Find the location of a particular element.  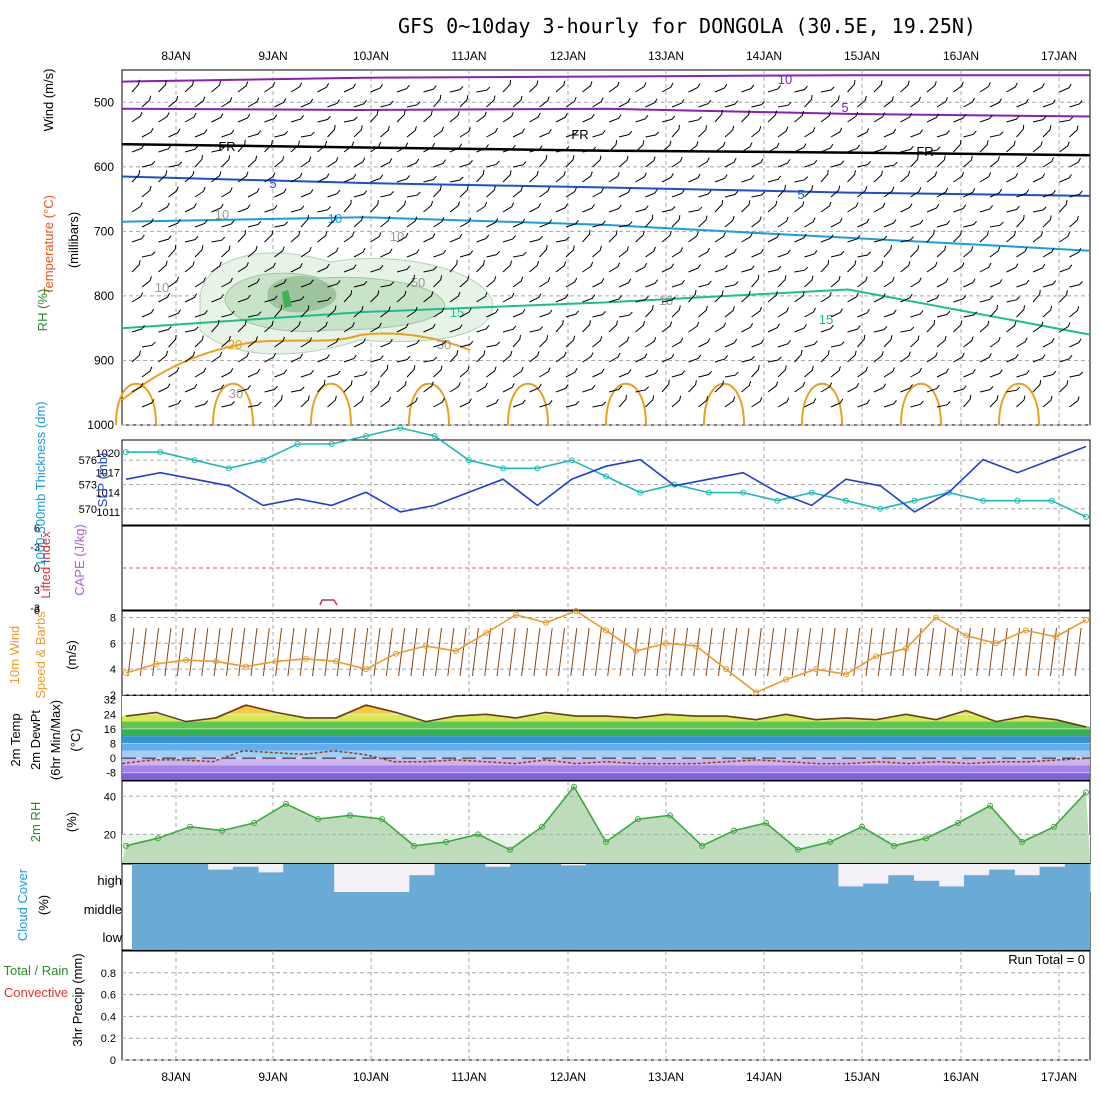

temp-label-3: (6hr Min/Max) is located at coordinates (55, 740).